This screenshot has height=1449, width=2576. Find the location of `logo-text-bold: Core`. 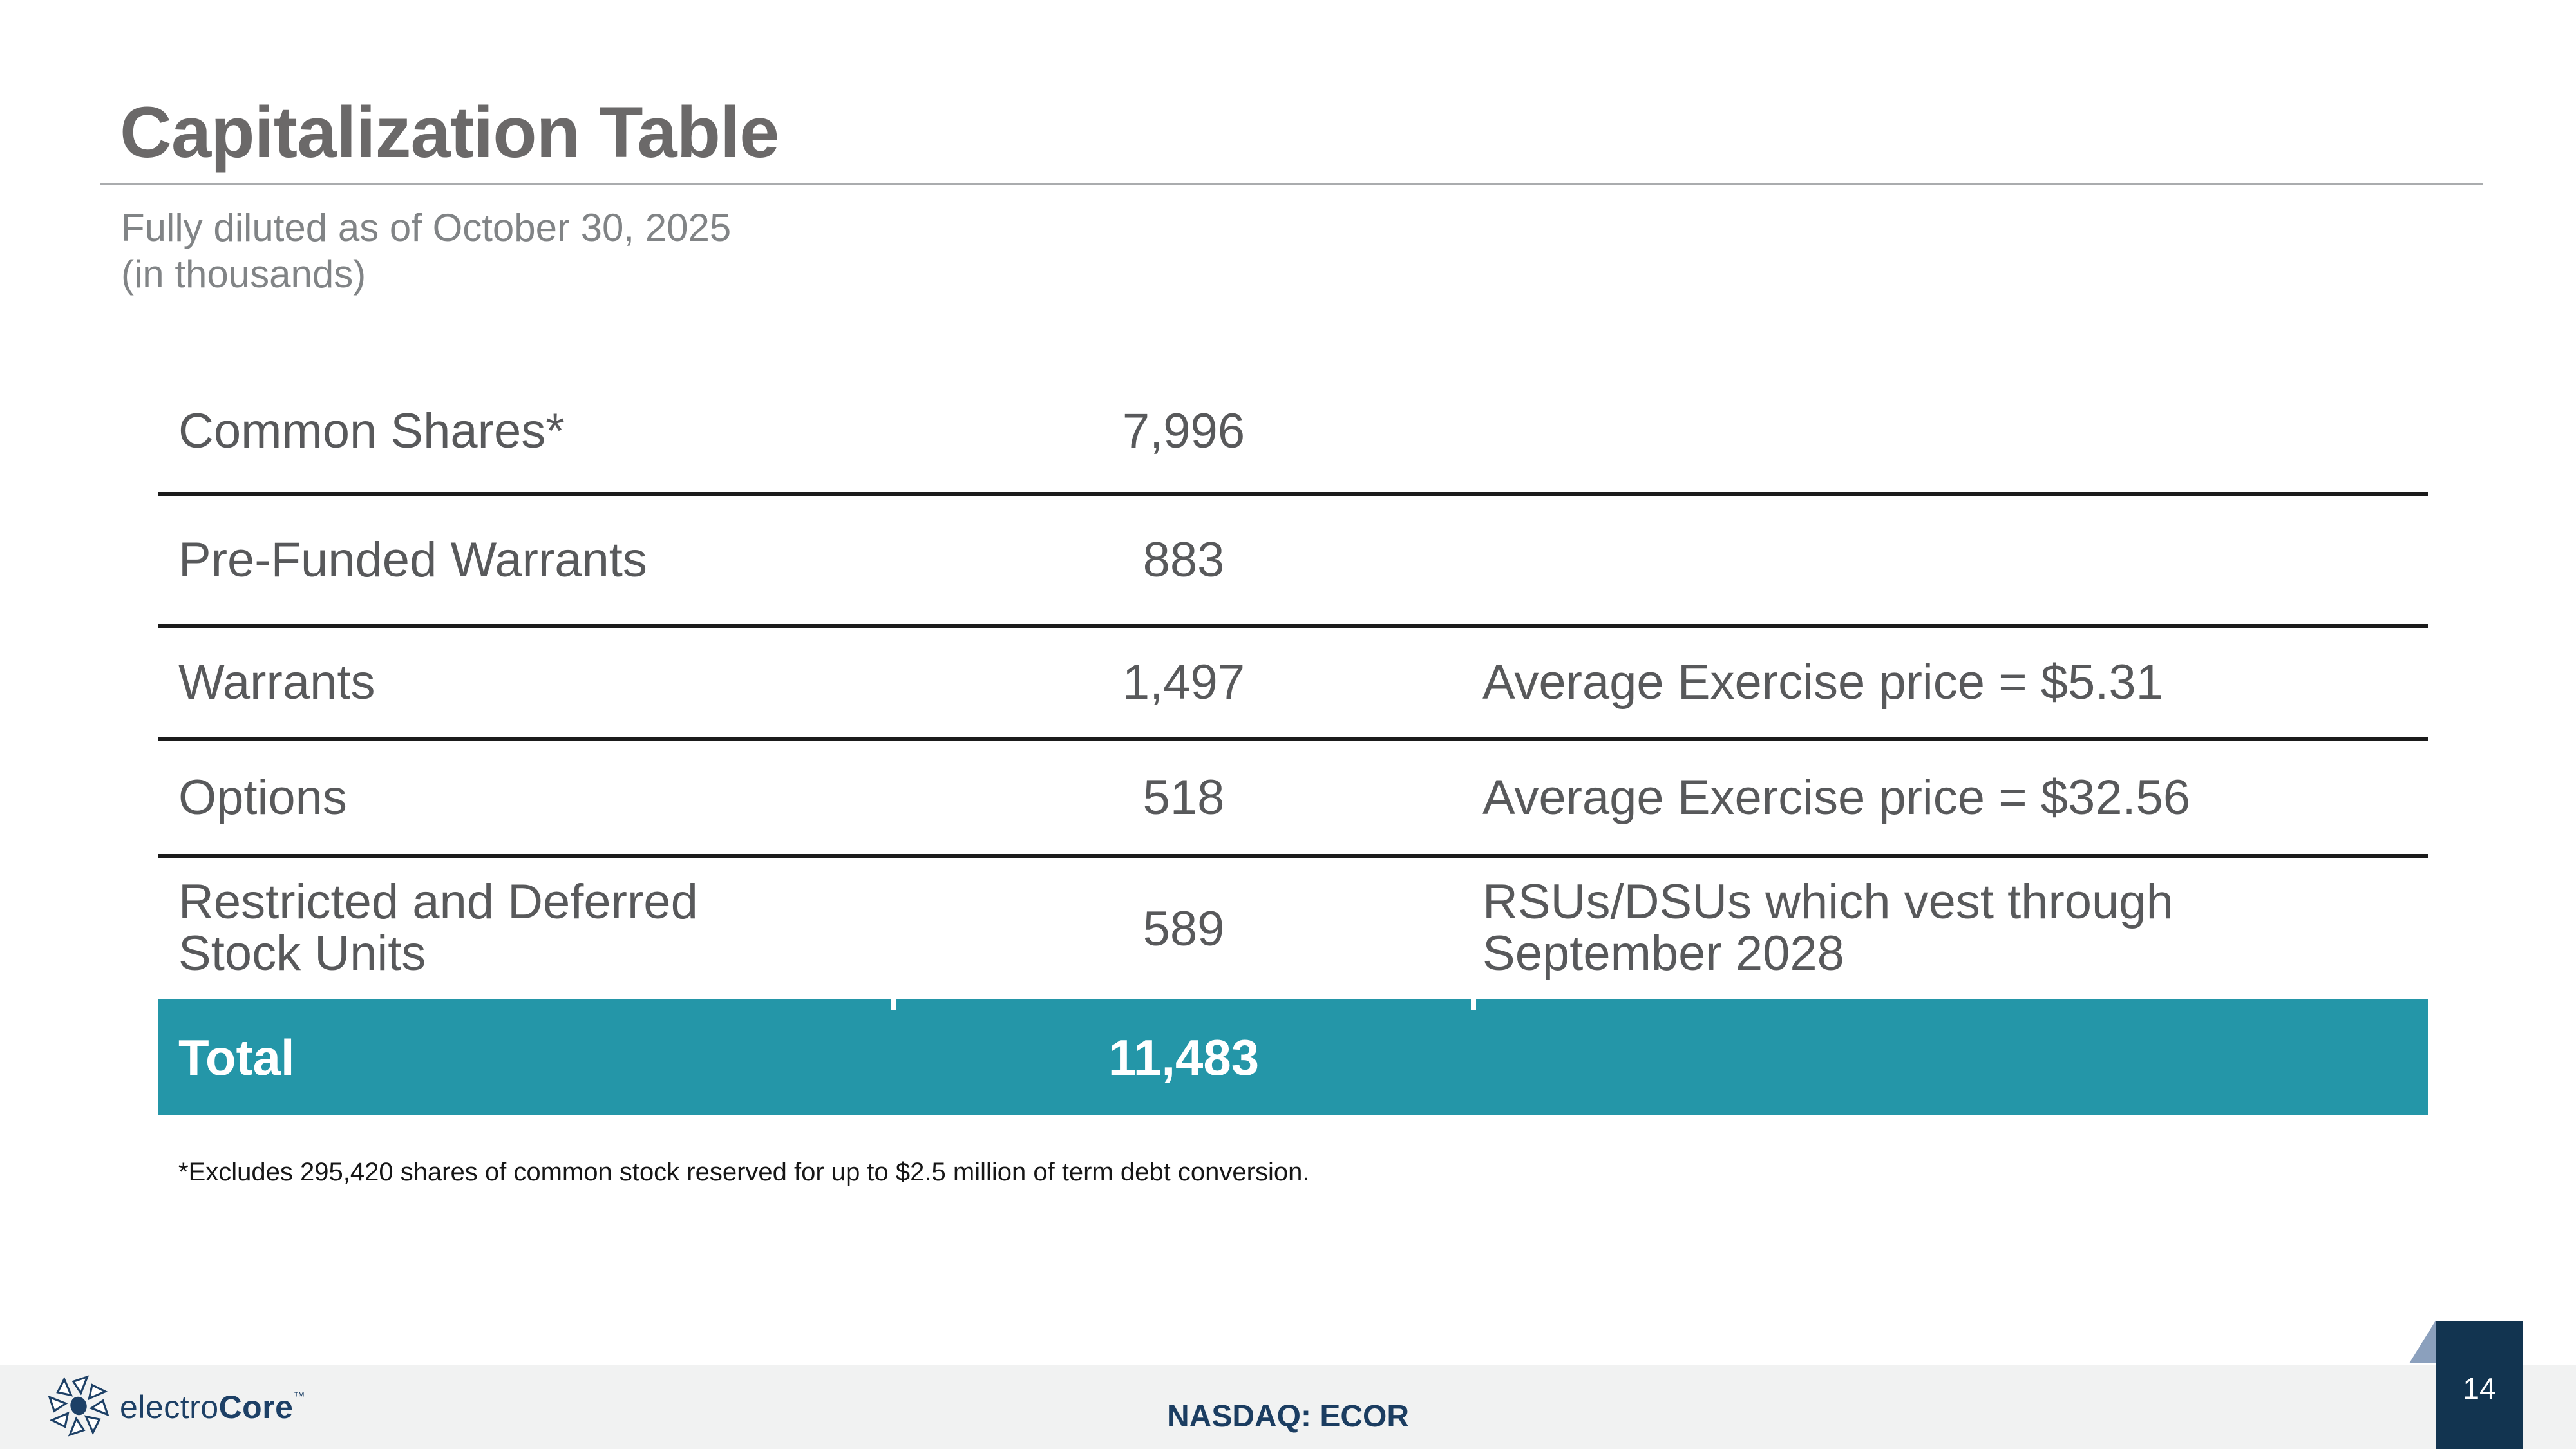

logo-text-bold: Core is located at coordinates (256, 1407).